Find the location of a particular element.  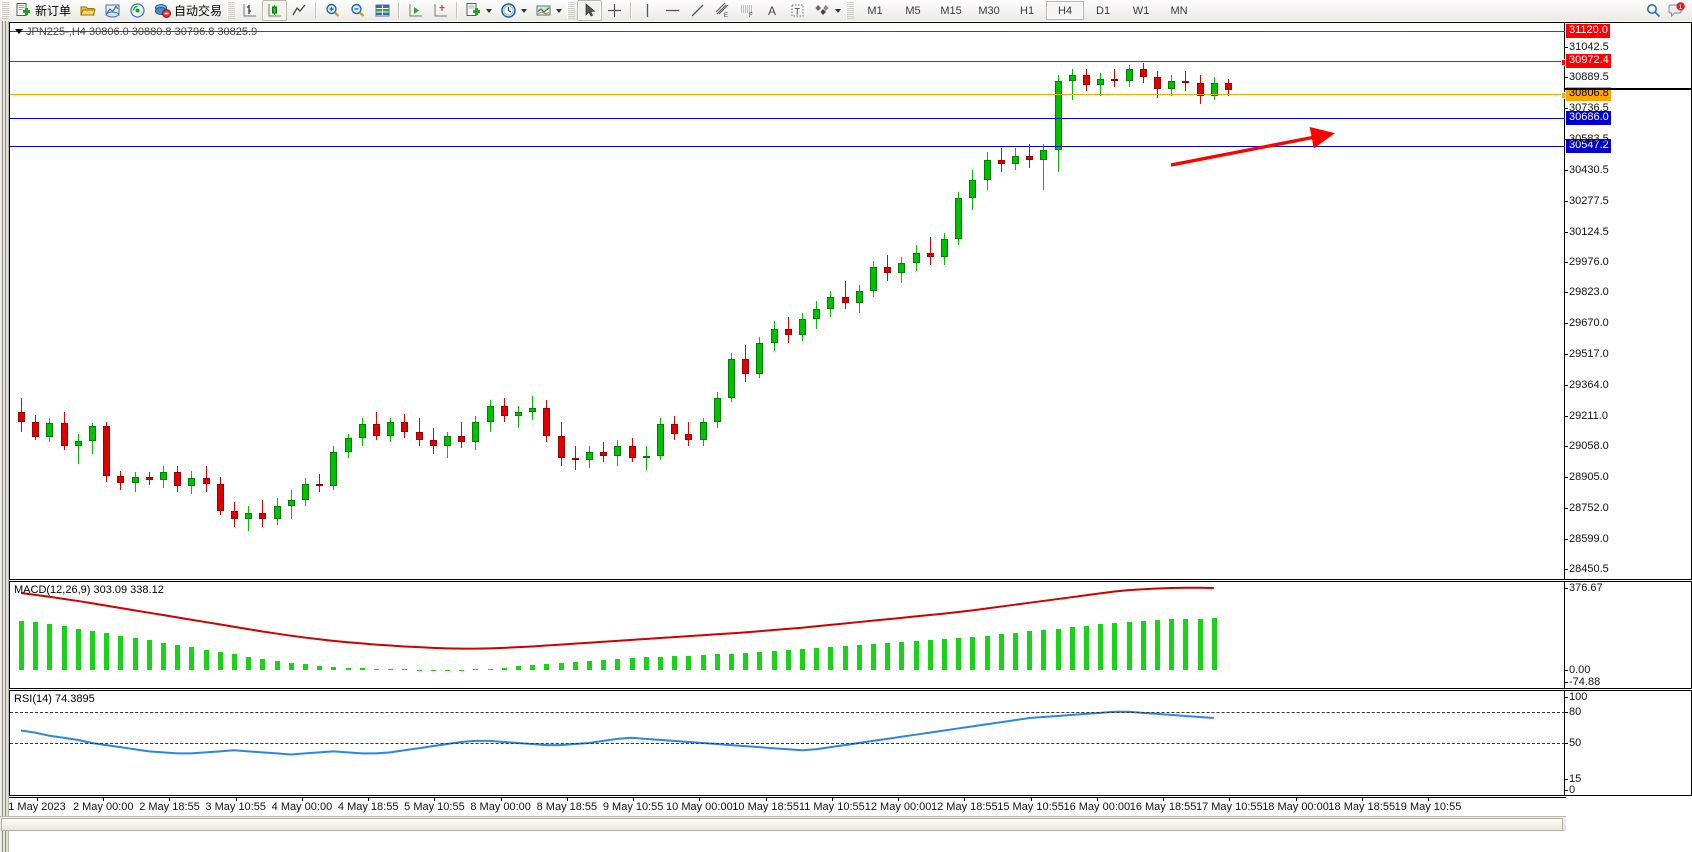

price-tick-label: 29058.0 is located at coordinates (1587, 446).